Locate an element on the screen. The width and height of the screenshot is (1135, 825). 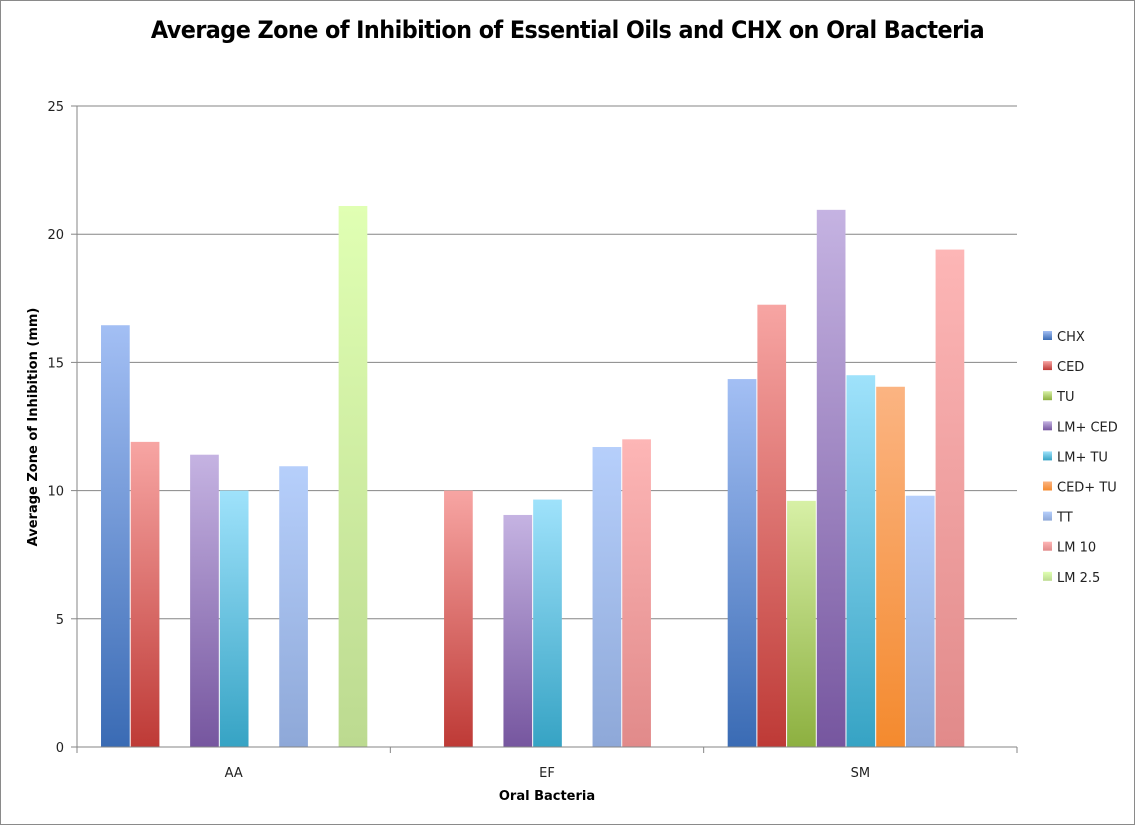
y-axis-ticks: 0 5 10 15 20 25 is located at coordinates (62, 428).